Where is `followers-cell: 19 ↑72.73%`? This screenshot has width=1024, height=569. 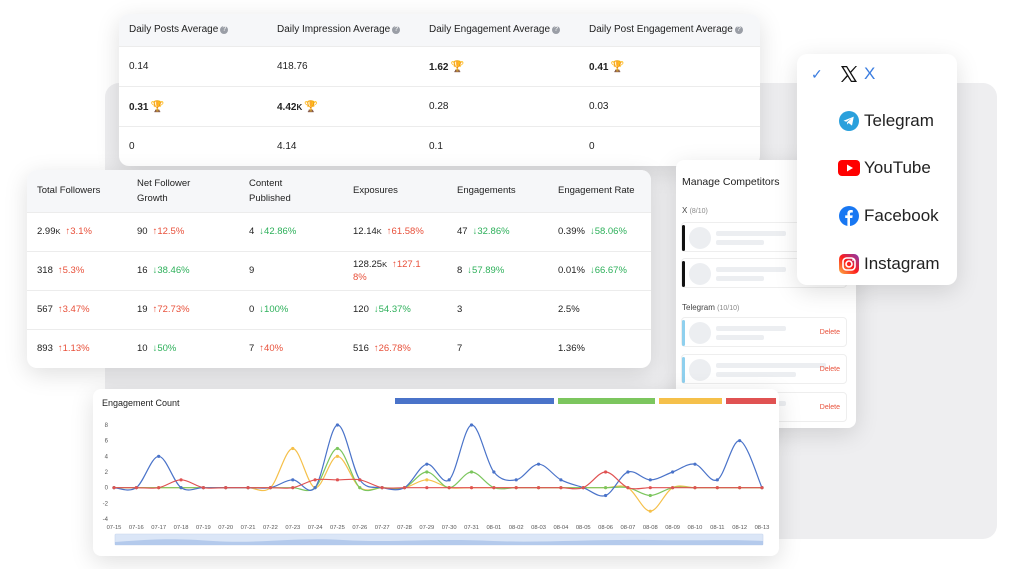
followers-cell: 19 ↑72.73% is located at coordinates (183, 309).